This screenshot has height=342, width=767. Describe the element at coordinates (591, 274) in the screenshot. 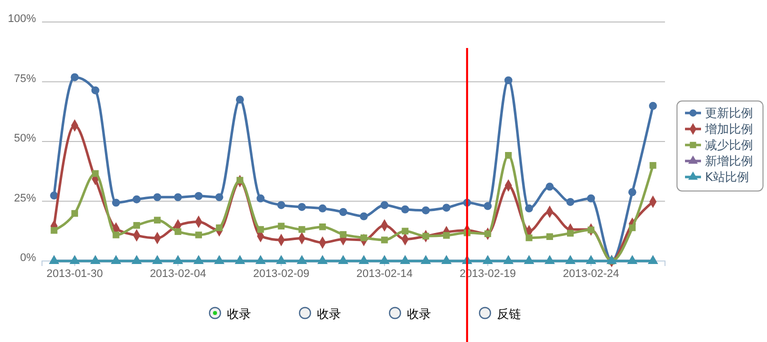

I see `x-tick-label: 2013-02-24` at that location.